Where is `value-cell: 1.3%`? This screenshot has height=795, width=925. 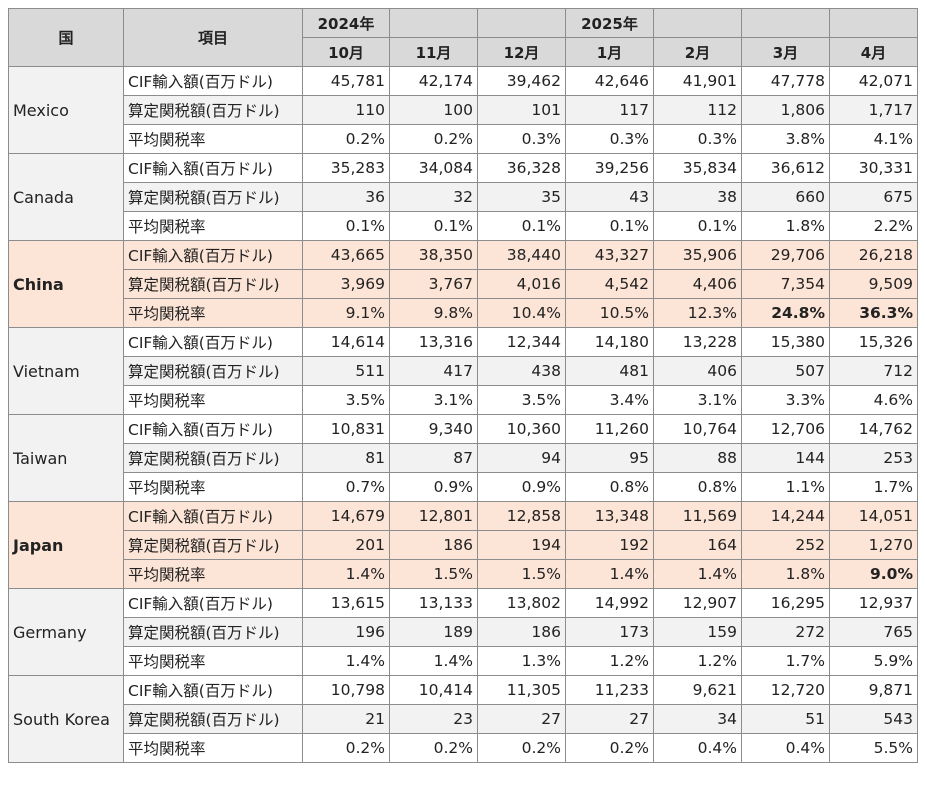 value-cell: 1.3% is located at coordinates (521, 661).